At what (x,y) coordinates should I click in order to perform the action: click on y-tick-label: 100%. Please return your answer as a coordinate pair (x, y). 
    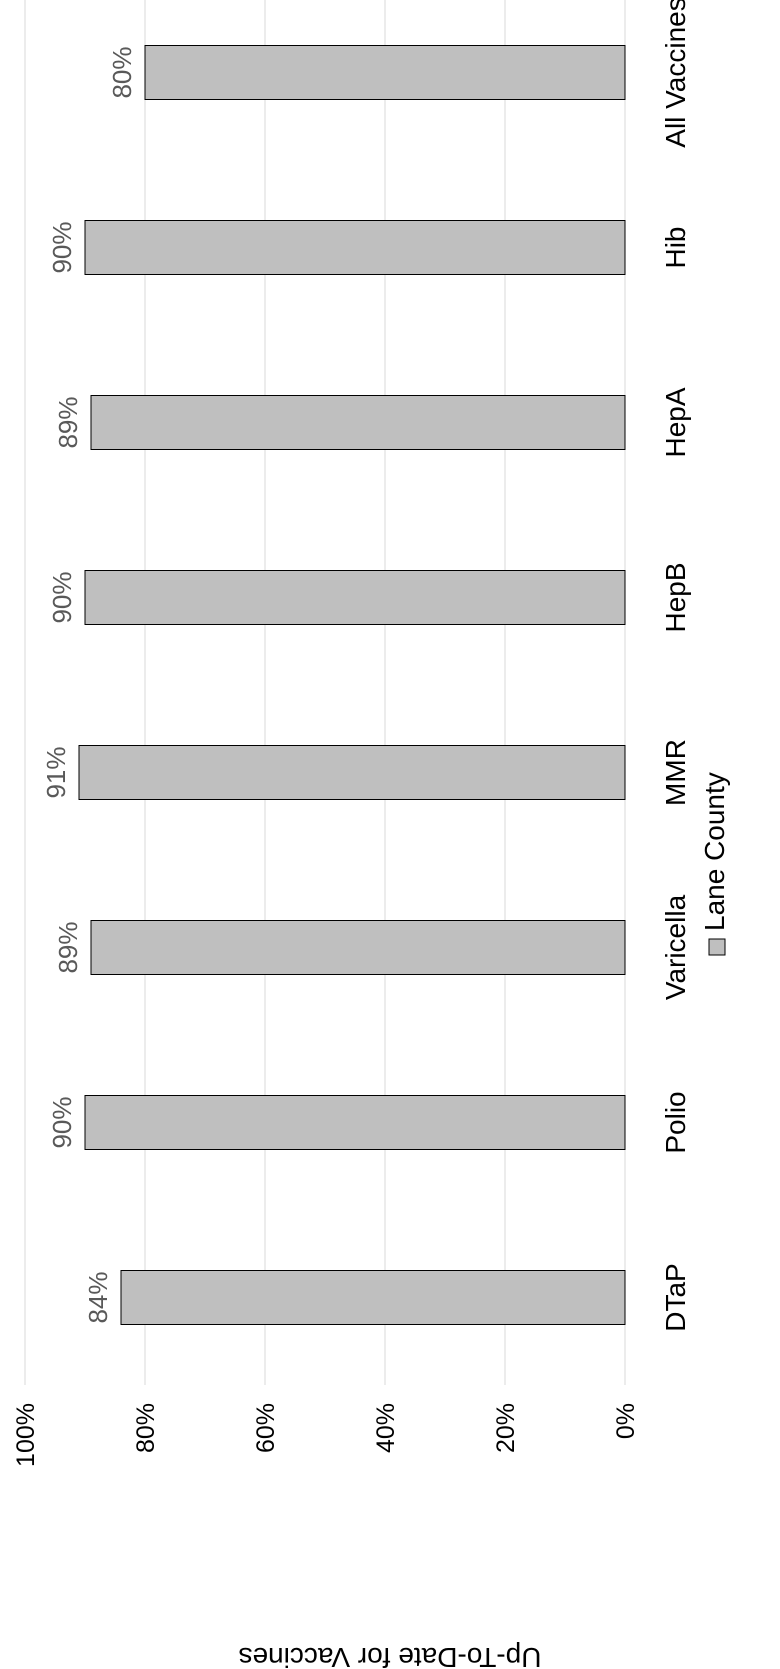
    Looking at the image, I should click on (26, 1435).